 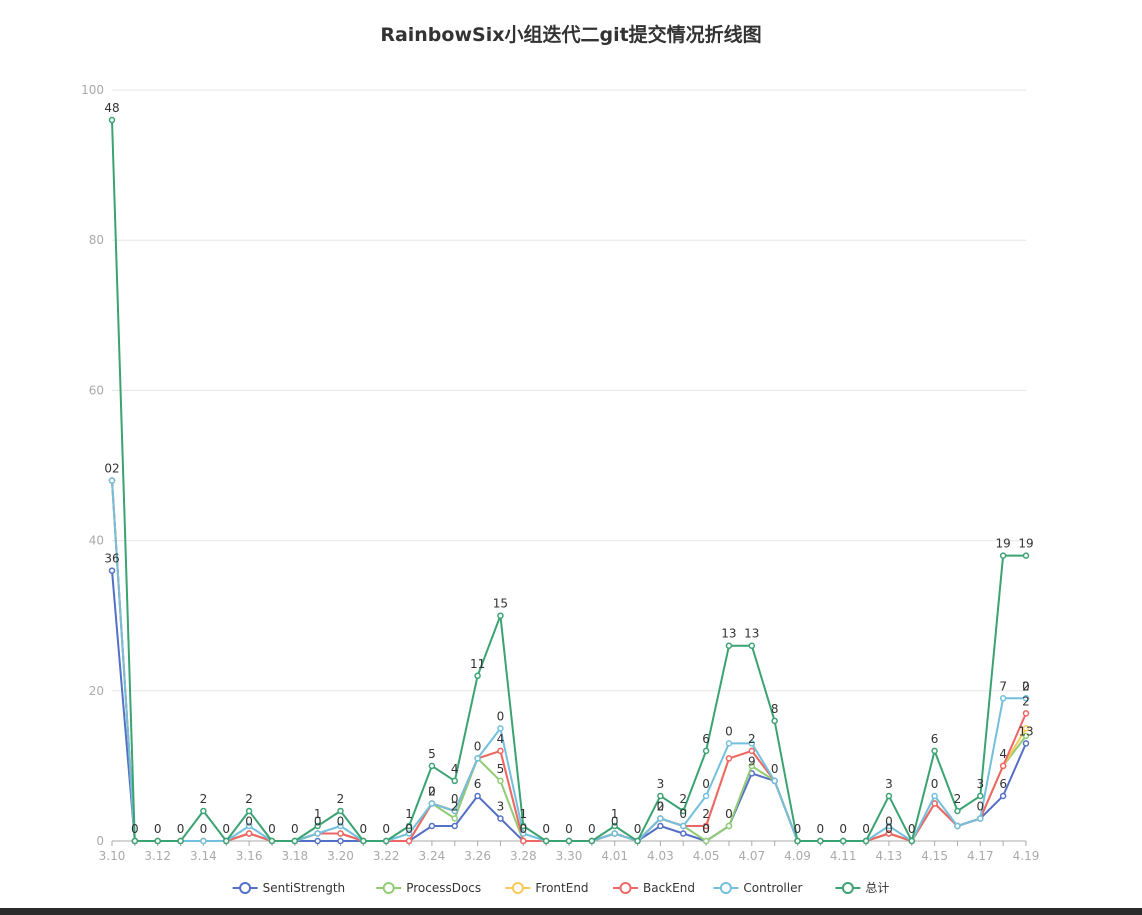 I want to click on x-tick-label: 4.03, so click(x=660, y=856).